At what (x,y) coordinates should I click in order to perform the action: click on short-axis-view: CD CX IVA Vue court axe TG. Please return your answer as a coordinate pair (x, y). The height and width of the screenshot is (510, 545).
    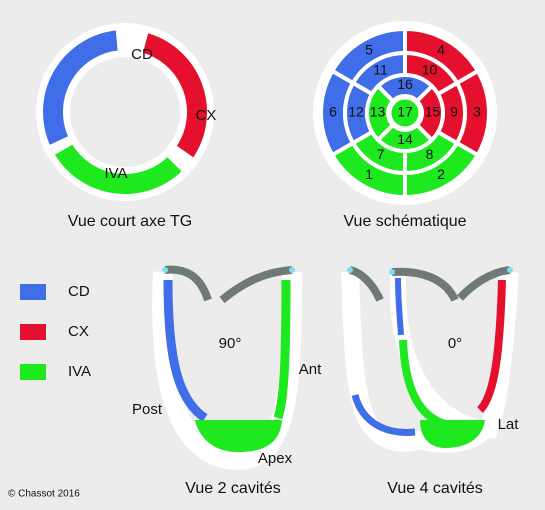
    Looking at the image, I should click on (126, 126).